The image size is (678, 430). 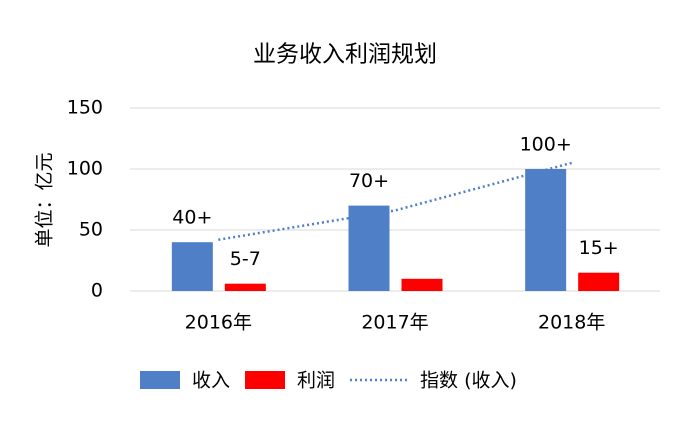 What do you see at coordinates (85, 108) in the screenshot?
I see `y-tick-label: 150` at bounding box center [85, 108].